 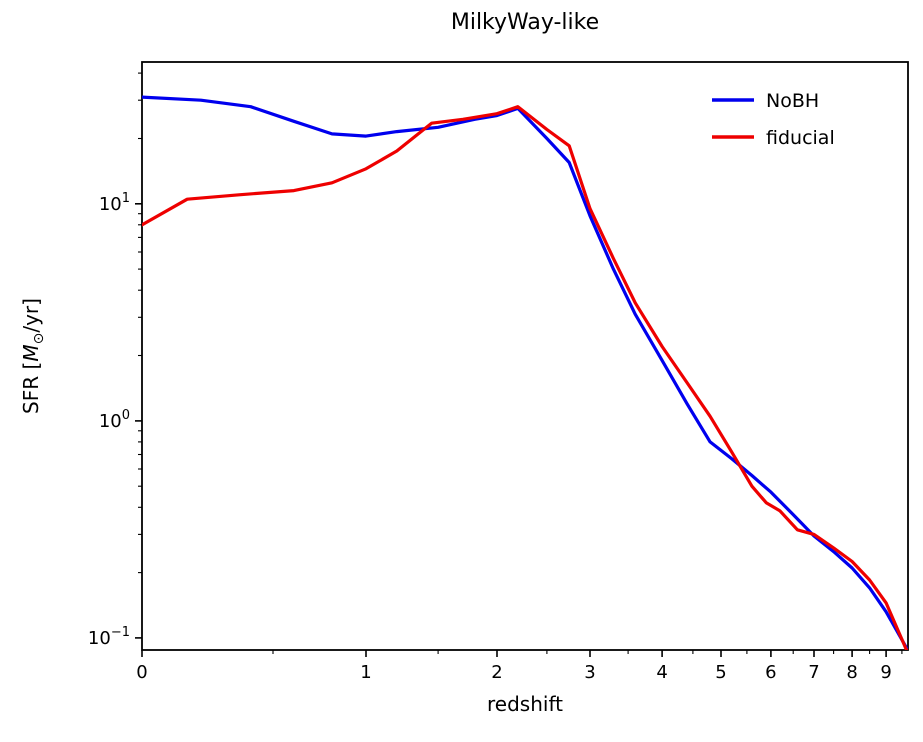 I want to click on x-tick-label: 5, so click(x=720, y=672).